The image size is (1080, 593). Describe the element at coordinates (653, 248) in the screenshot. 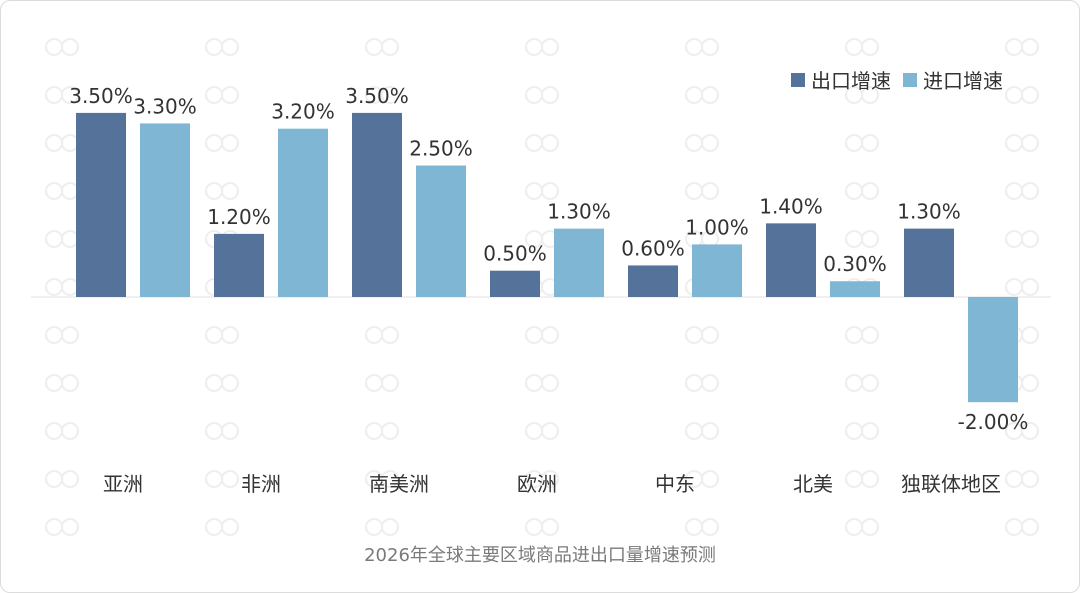

I see `data-label: 0.60%` at that location.